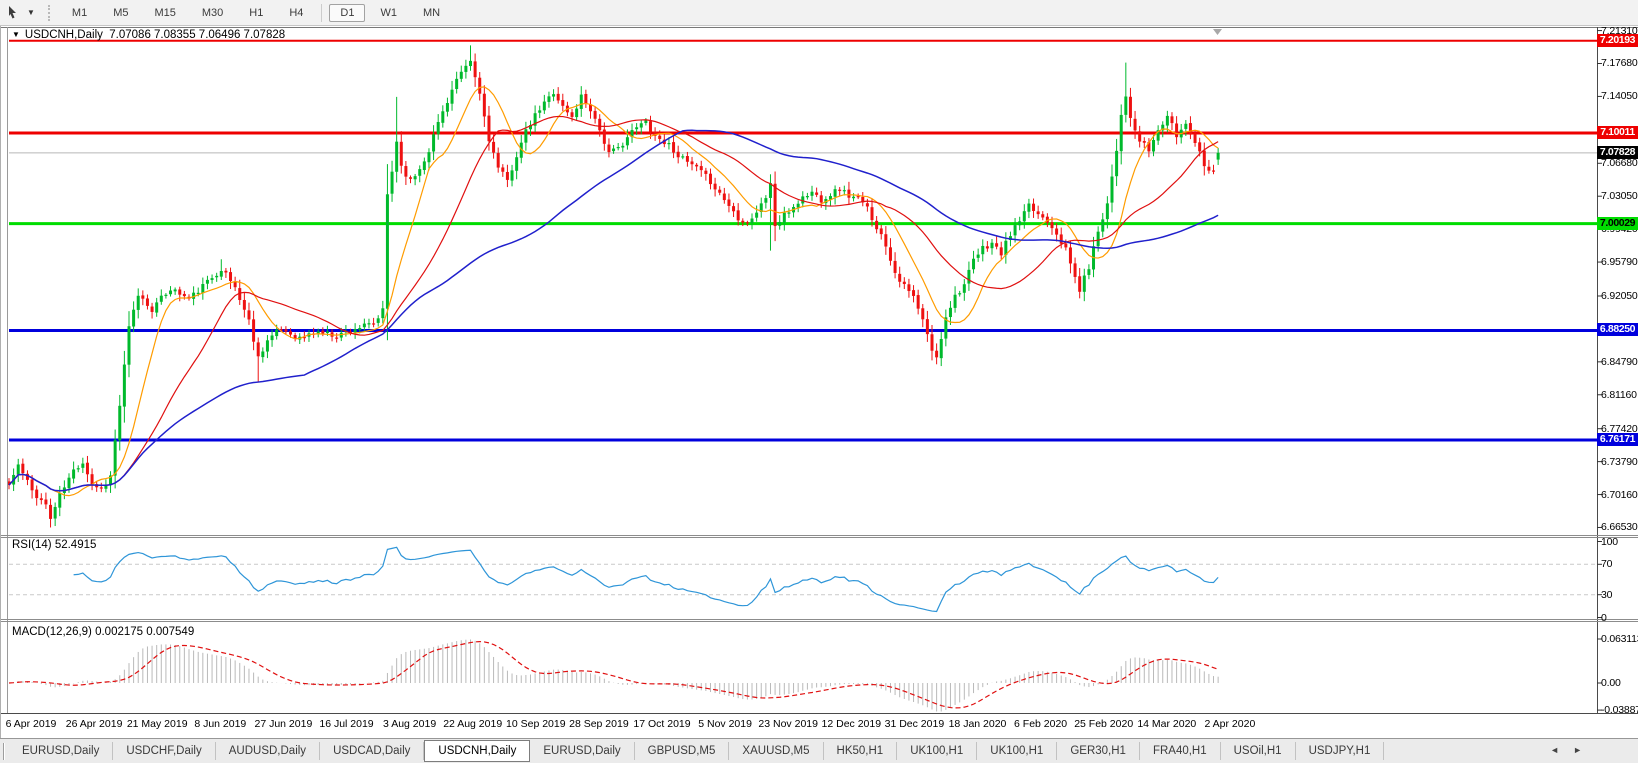 This screenshot has width=1638, height=763. I want to click on price-tick-label: 6.95790, so click(1619, 262).